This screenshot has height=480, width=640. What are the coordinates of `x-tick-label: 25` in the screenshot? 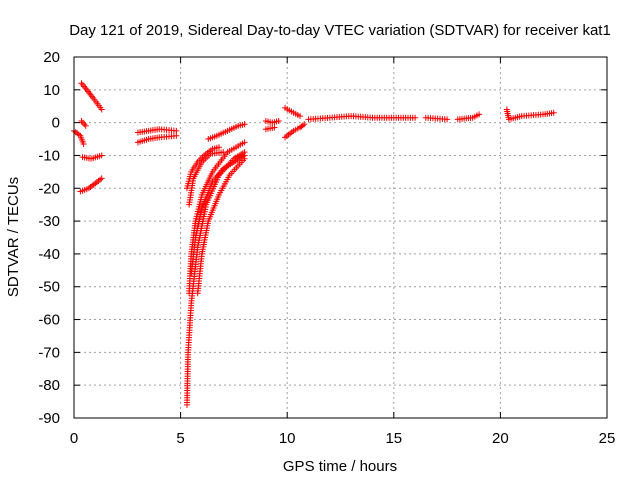 It's located at (607, 438).